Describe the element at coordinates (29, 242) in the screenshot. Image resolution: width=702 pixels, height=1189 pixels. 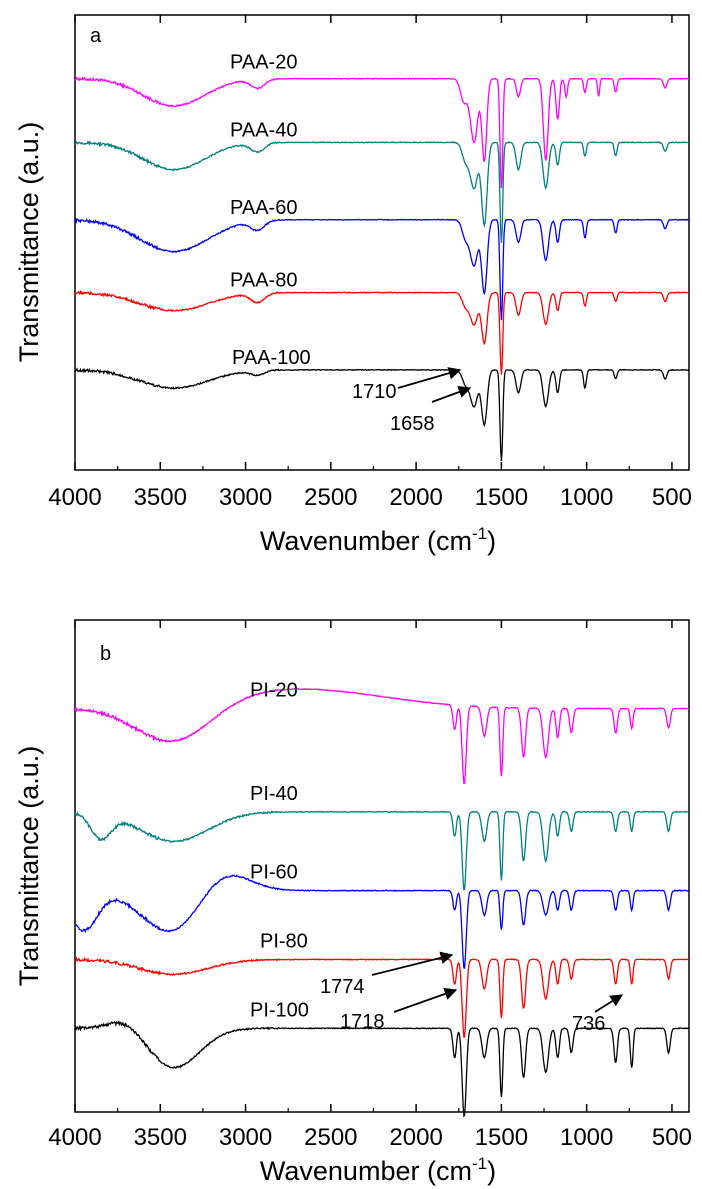
I see `panel-a-y-axis-label: Transmittance (a.u.)` at that location.